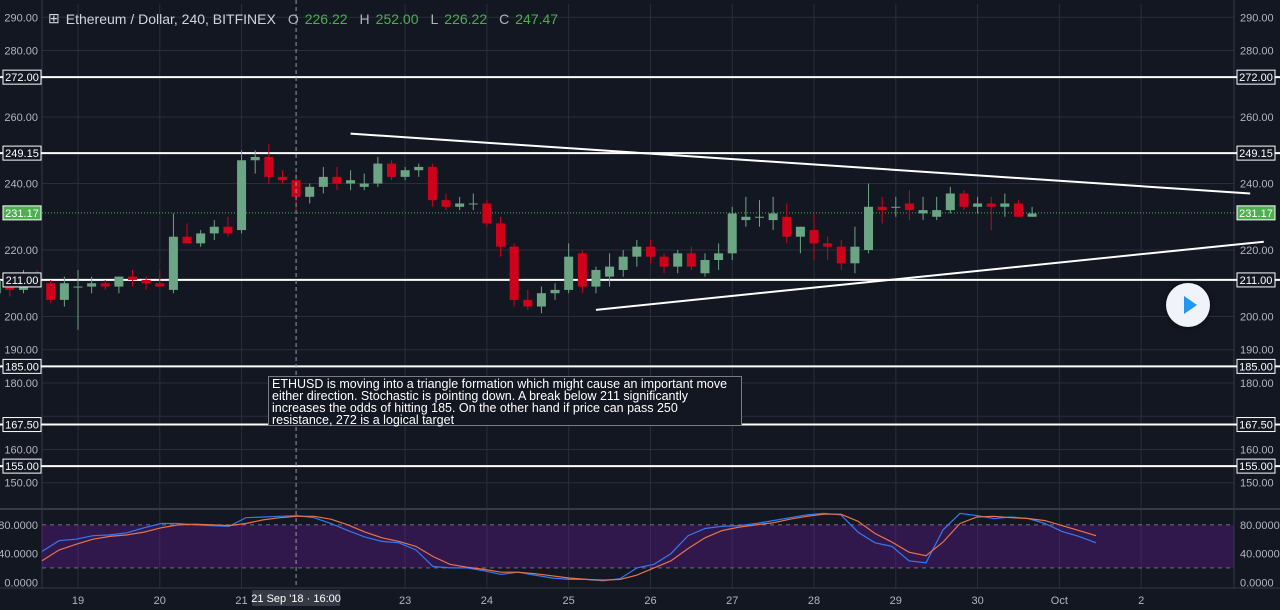 This screenshot has width=1280, height=610. I want to click on x-tick-label: 20, so click(160, 601).